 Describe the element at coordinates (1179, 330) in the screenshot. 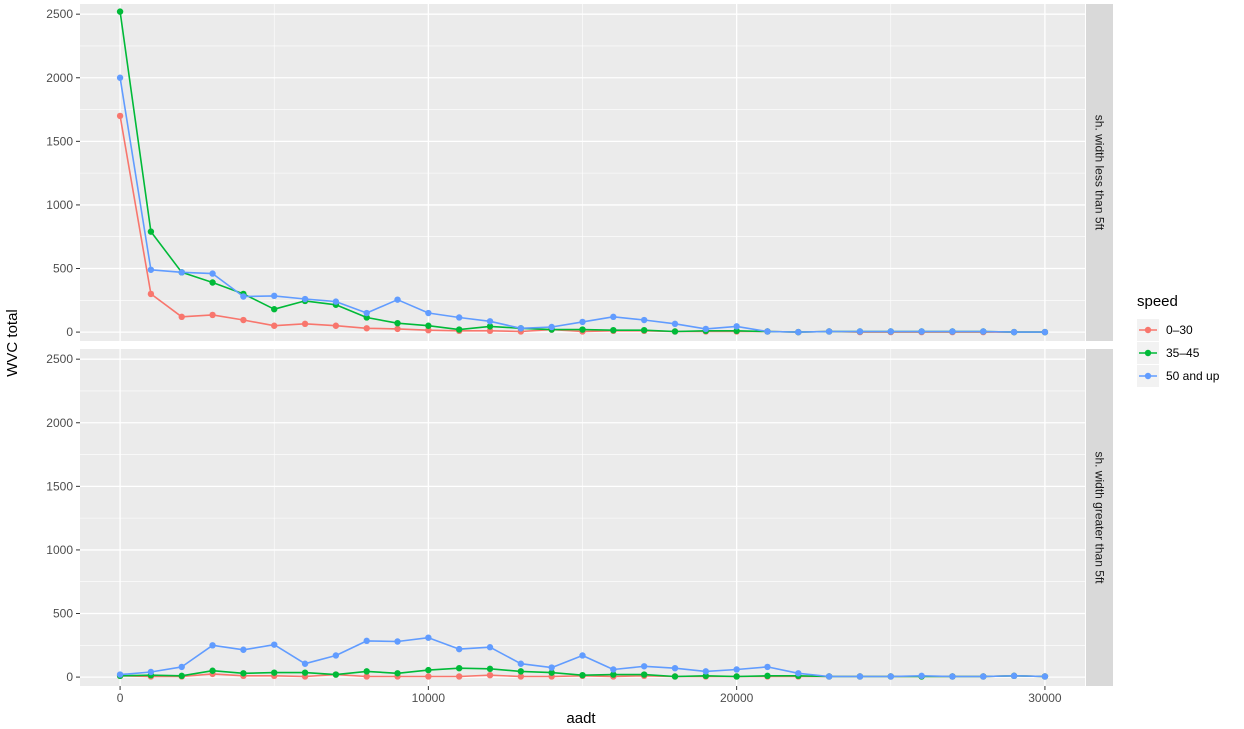

I see `legend-label: 0–30` at that location.